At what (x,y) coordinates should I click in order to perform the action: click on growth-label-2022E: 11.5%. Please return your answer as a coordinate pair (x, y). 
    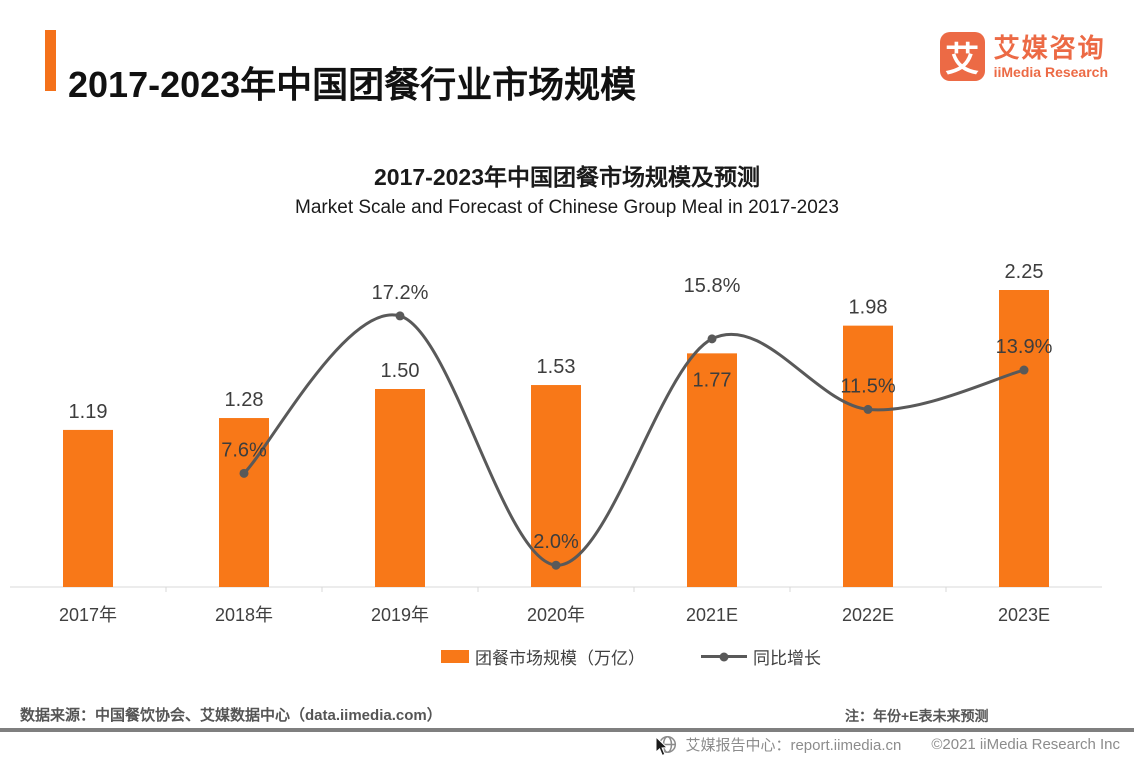
    Looking at the image, I should click on (867, 386).